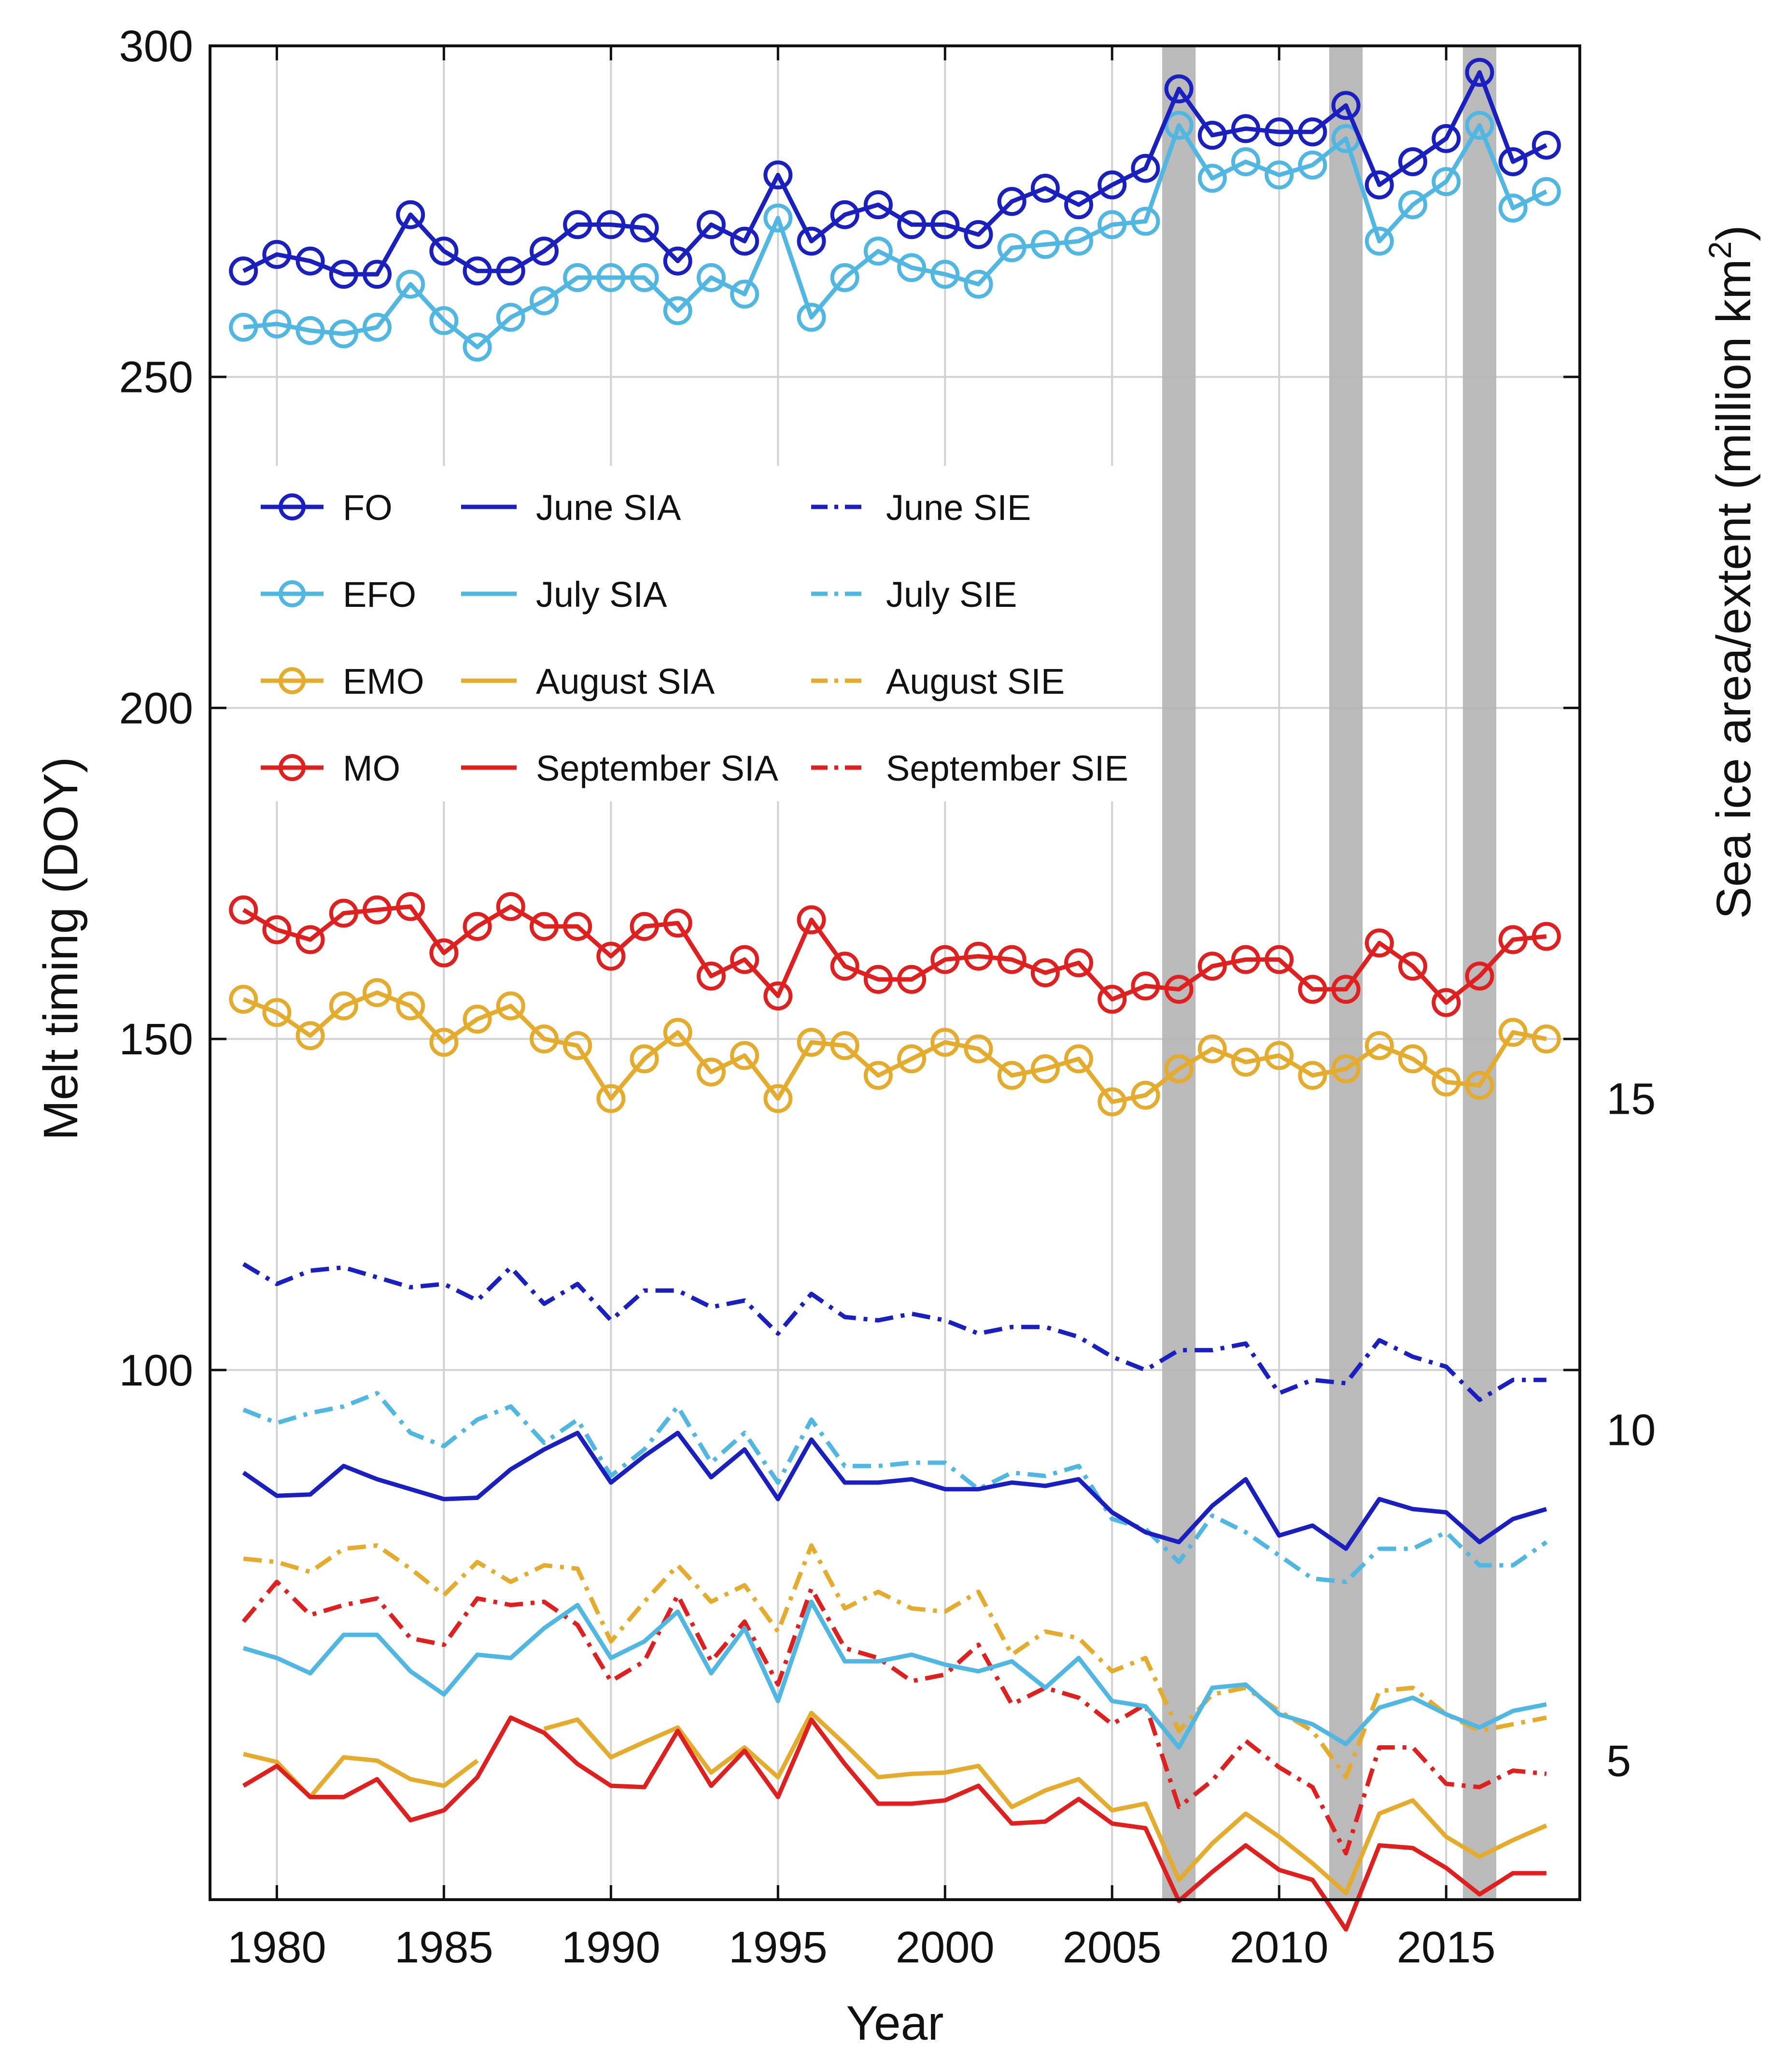 This screenshot has width=1771, height=2072. I want to click on legend-item-efo: EFO, so click(338, 595).